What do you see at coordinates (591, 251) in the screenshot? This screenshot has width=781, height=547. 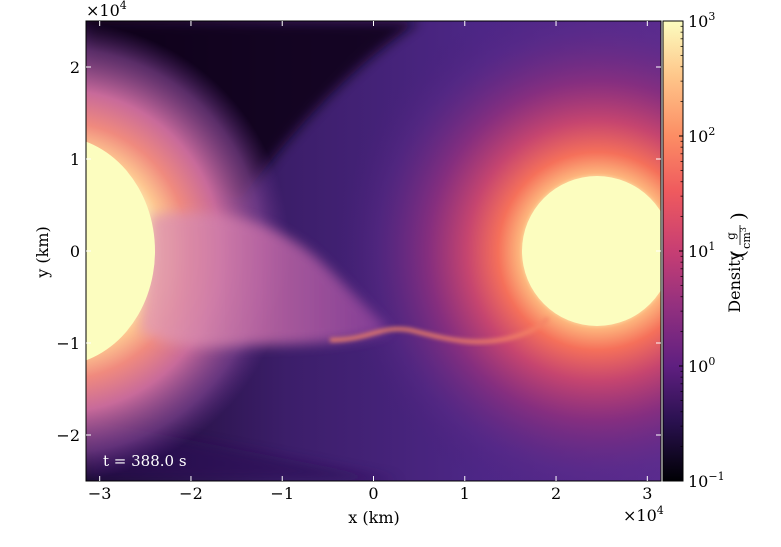 I see `right-star-core` at bounding box center [591, 251].